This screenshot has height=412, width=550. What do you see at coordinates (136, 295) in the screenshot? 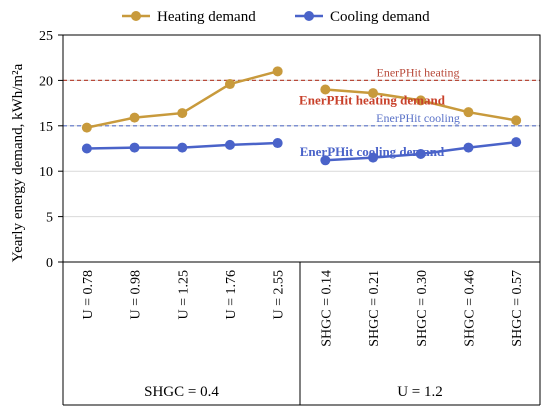
I see `x-category-label-1: U = 0.98` at bounding box center [136, 295].